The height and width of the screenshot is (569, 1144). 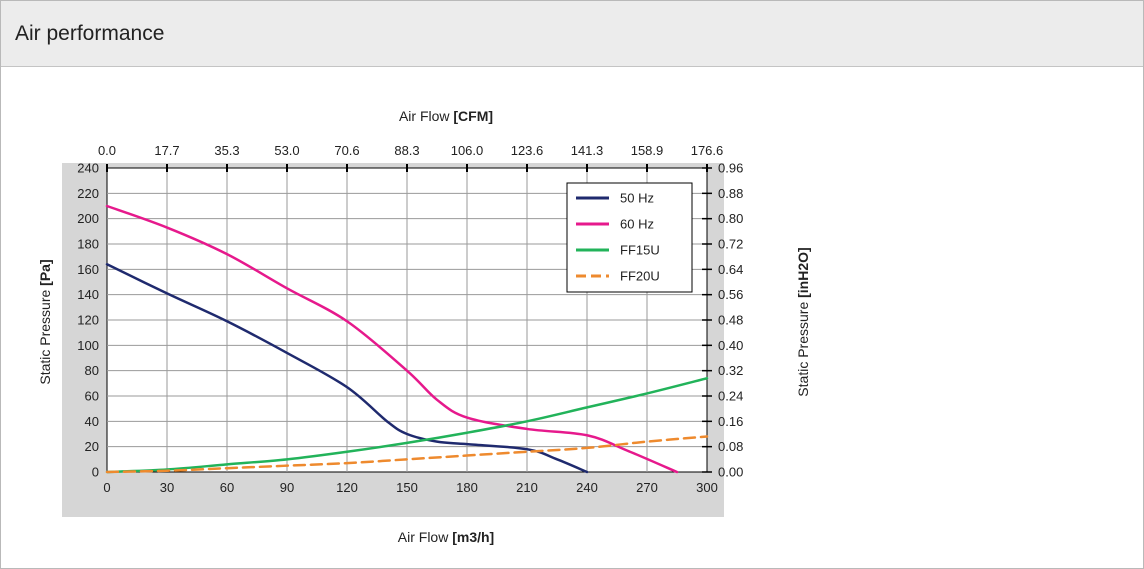 I want to click on bottom-axis-title: Air Flow [m3/h], so click(x=446, y=537).